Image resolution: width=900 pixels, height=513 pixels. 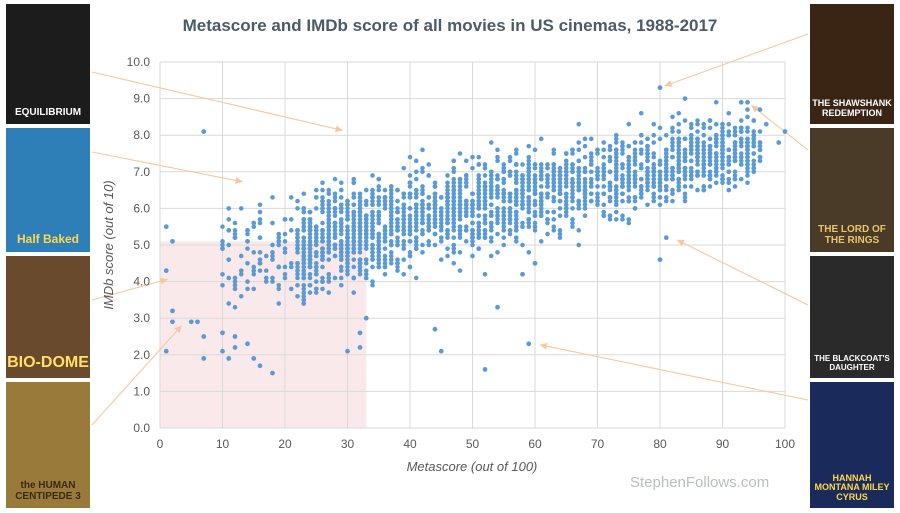 What do you see at coordinates (137, 375) in the screenshot?
I see `annotation-arrow` at bounding box center [137, 375].